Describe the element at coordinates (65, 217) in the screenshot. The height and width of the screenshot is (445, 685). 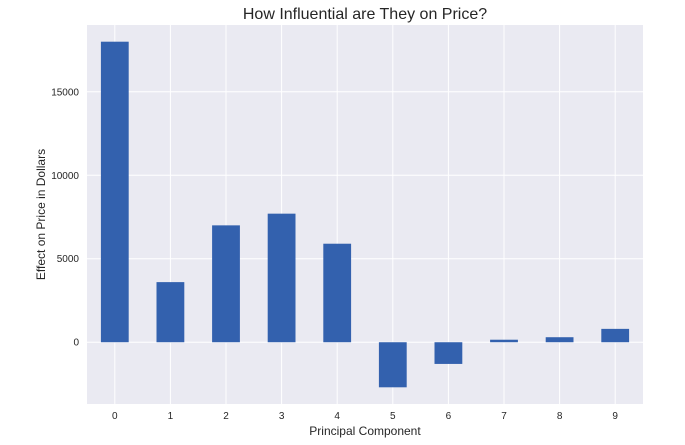
I see `y-tick-labels: 0 5000 10000 15000` at that location.